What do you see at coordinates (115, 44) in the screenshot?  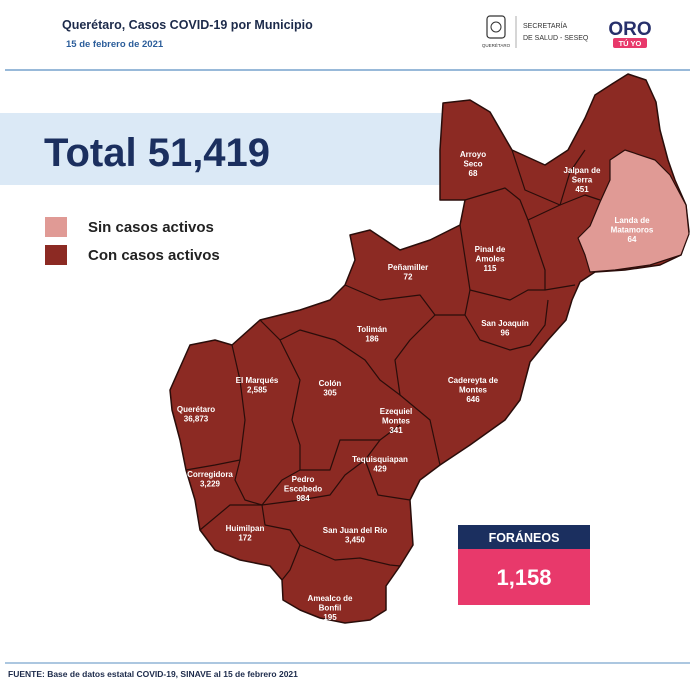 I see `date: 15 de febrero de 2021` at bounding box center [115, 44].